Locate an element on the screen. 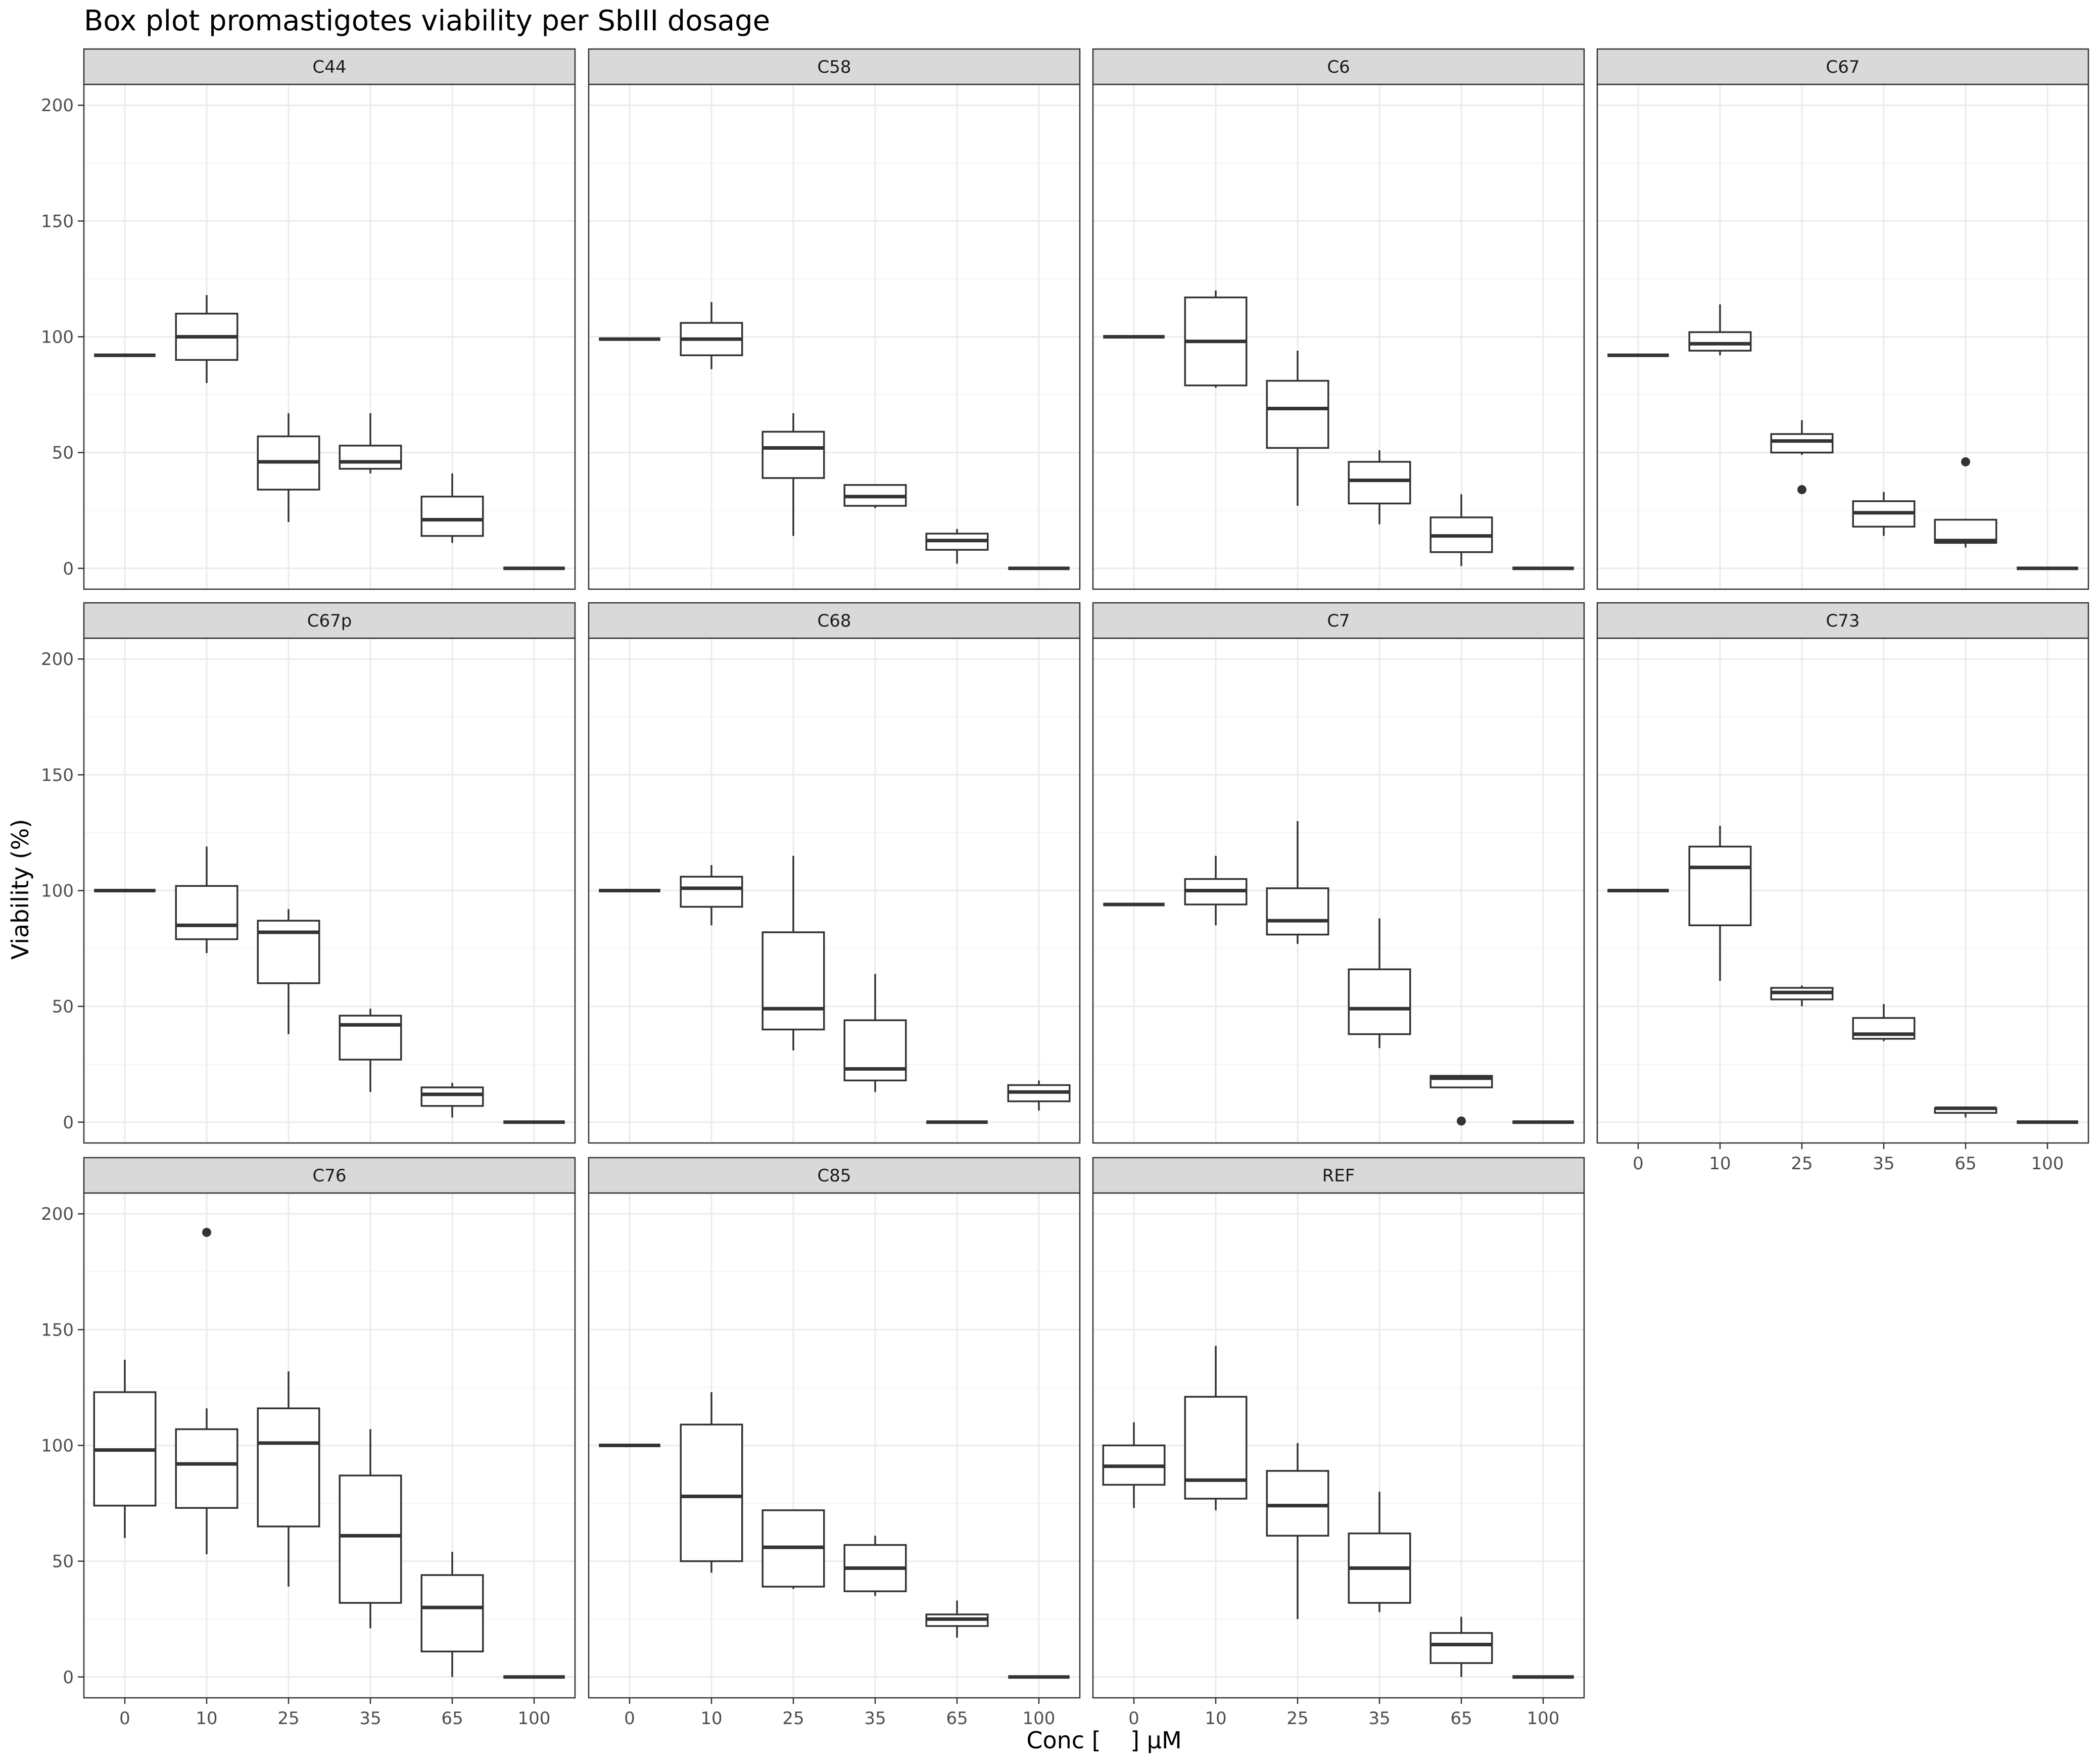  facet-panel-c58: C58 is located at coordinates (834, 319).